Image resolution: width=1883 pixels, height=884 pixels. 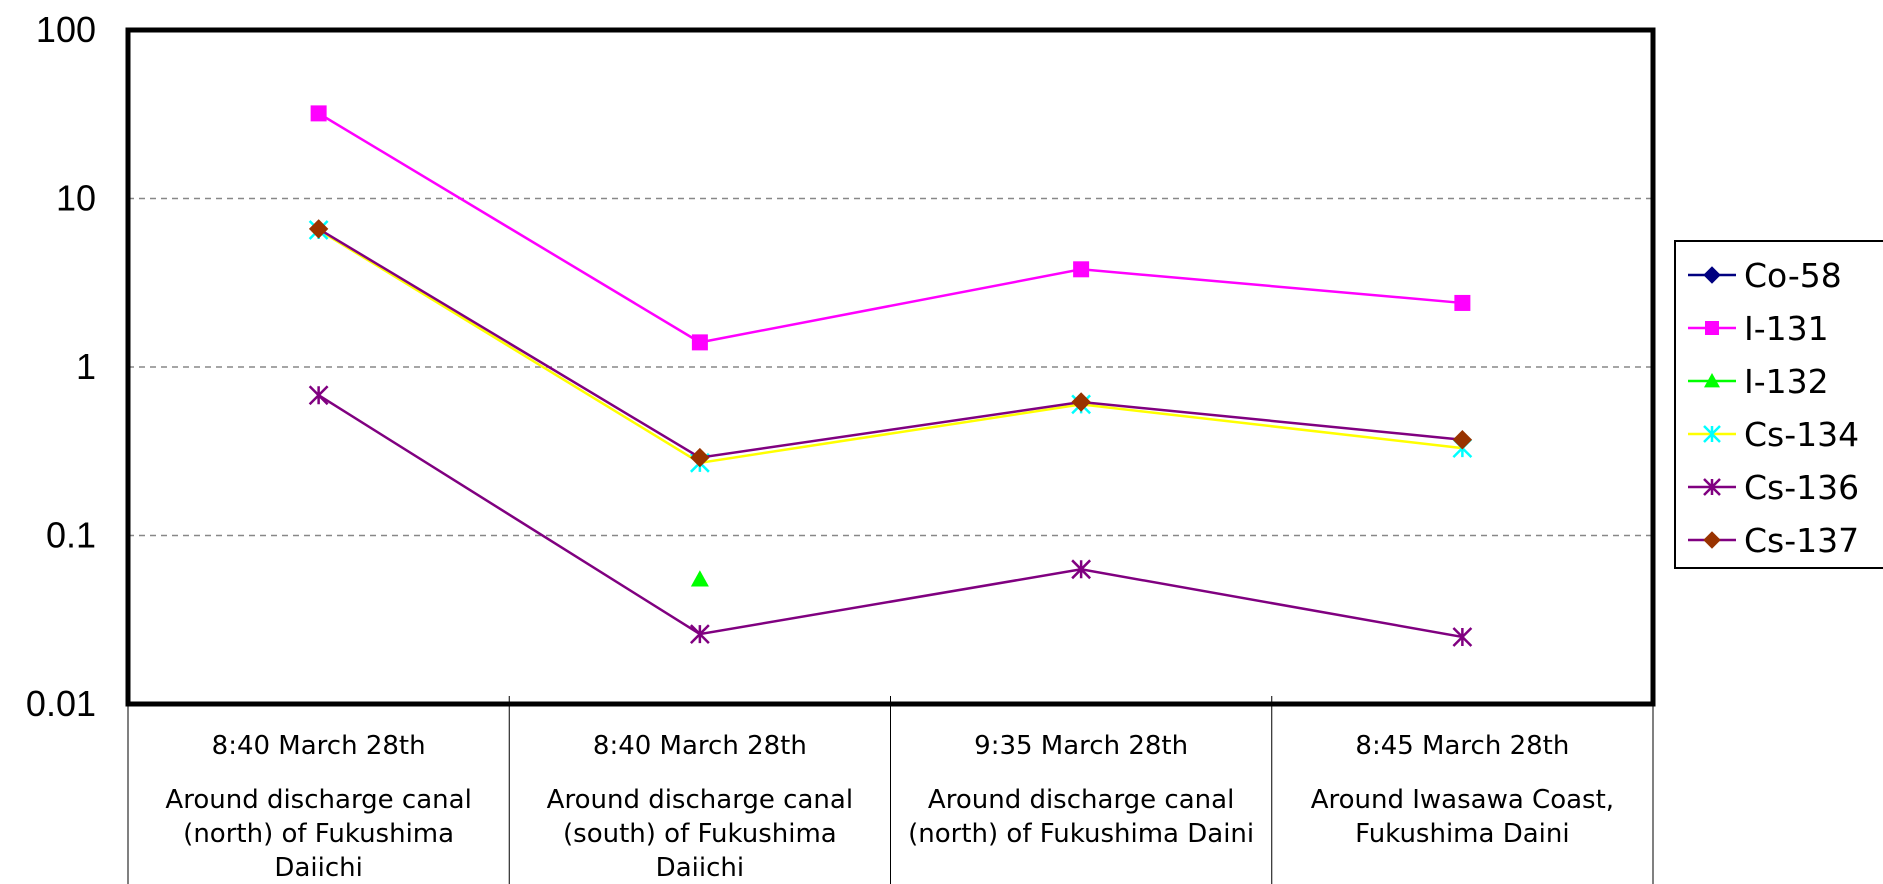 What do you see at coordinates (1801, 540) in the screenshot?
I see `legend-label: Cs-137` at bounding box center [1801, 540].